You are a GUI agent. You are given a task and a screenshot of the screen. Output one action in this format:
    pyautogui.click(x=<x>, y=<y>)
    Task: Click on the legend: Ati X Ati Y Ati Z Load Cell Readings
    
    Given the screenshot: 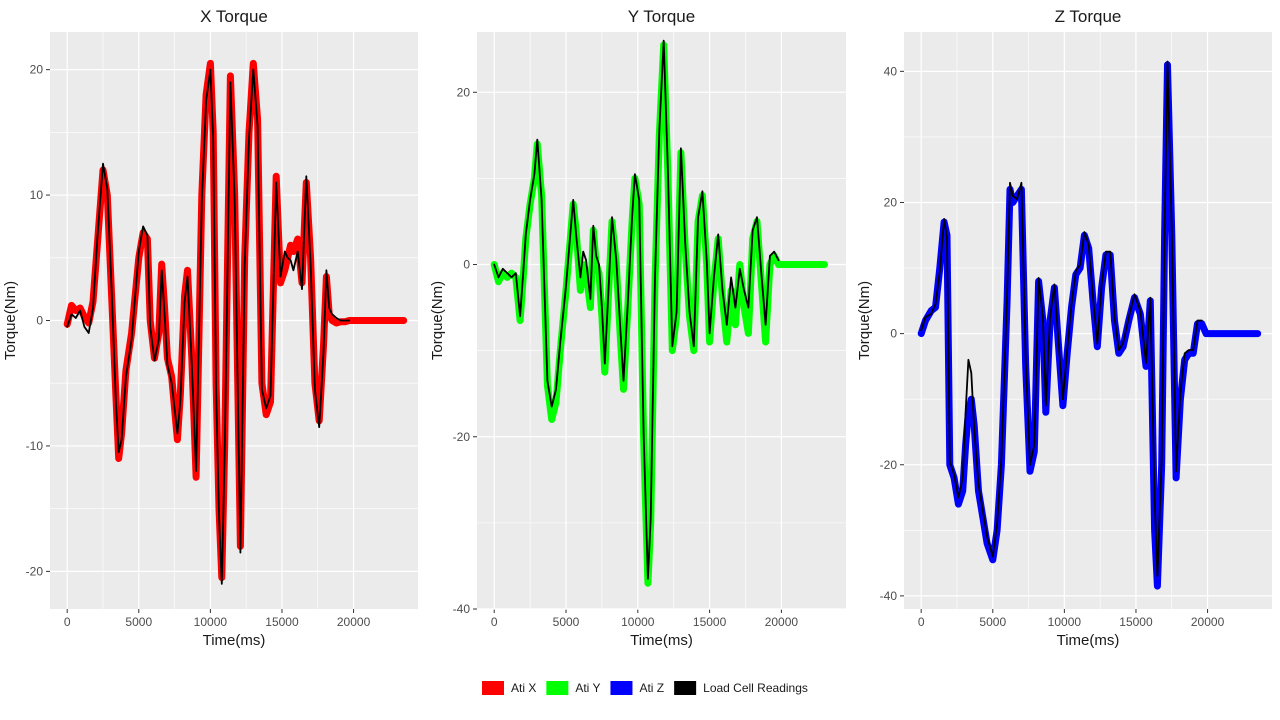 What is the action you would take?
    pyautogui.click(x=645, y=688)
    